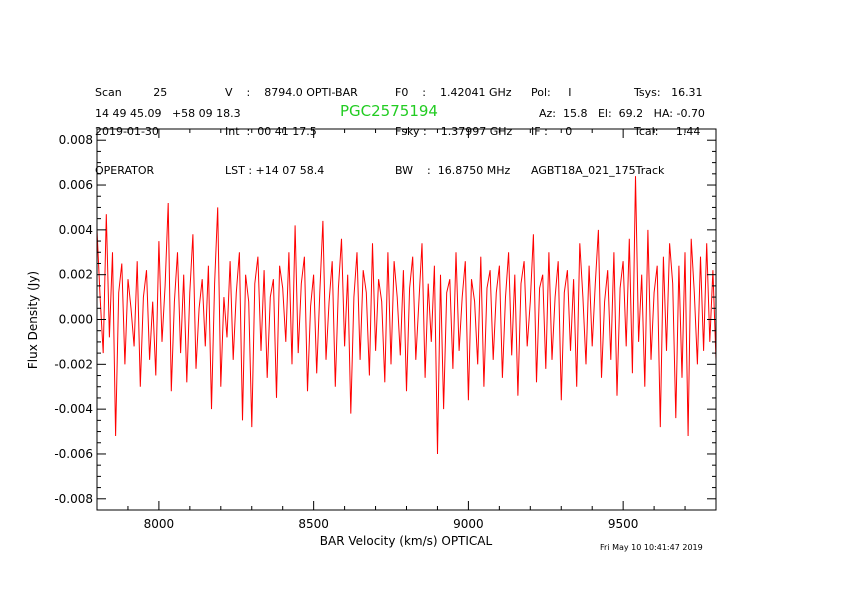 The height and width of the screenshot is (595, 842). What do you see at coordinates (598, 170) in the screenshot?
I see `project-label: AGBT18A_021_175Track` at bounding box center [598, 170].